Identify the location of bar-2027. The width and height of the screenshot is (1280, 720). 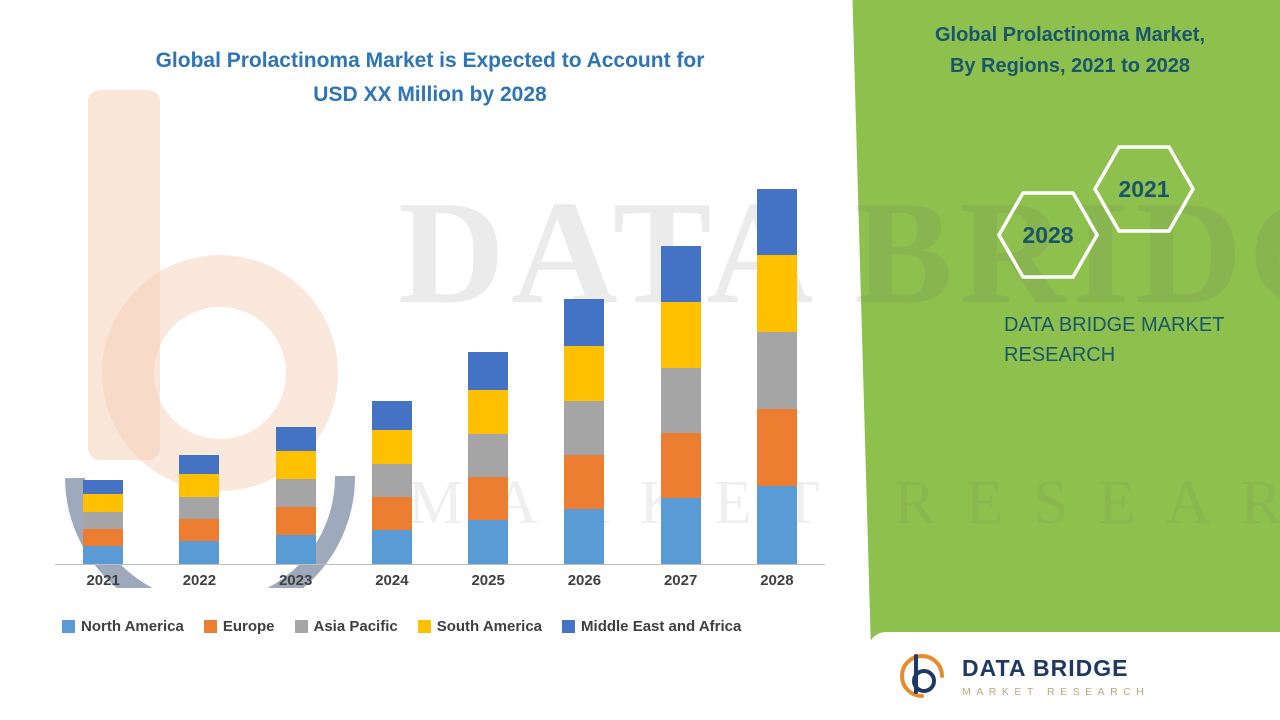
(680, 405).